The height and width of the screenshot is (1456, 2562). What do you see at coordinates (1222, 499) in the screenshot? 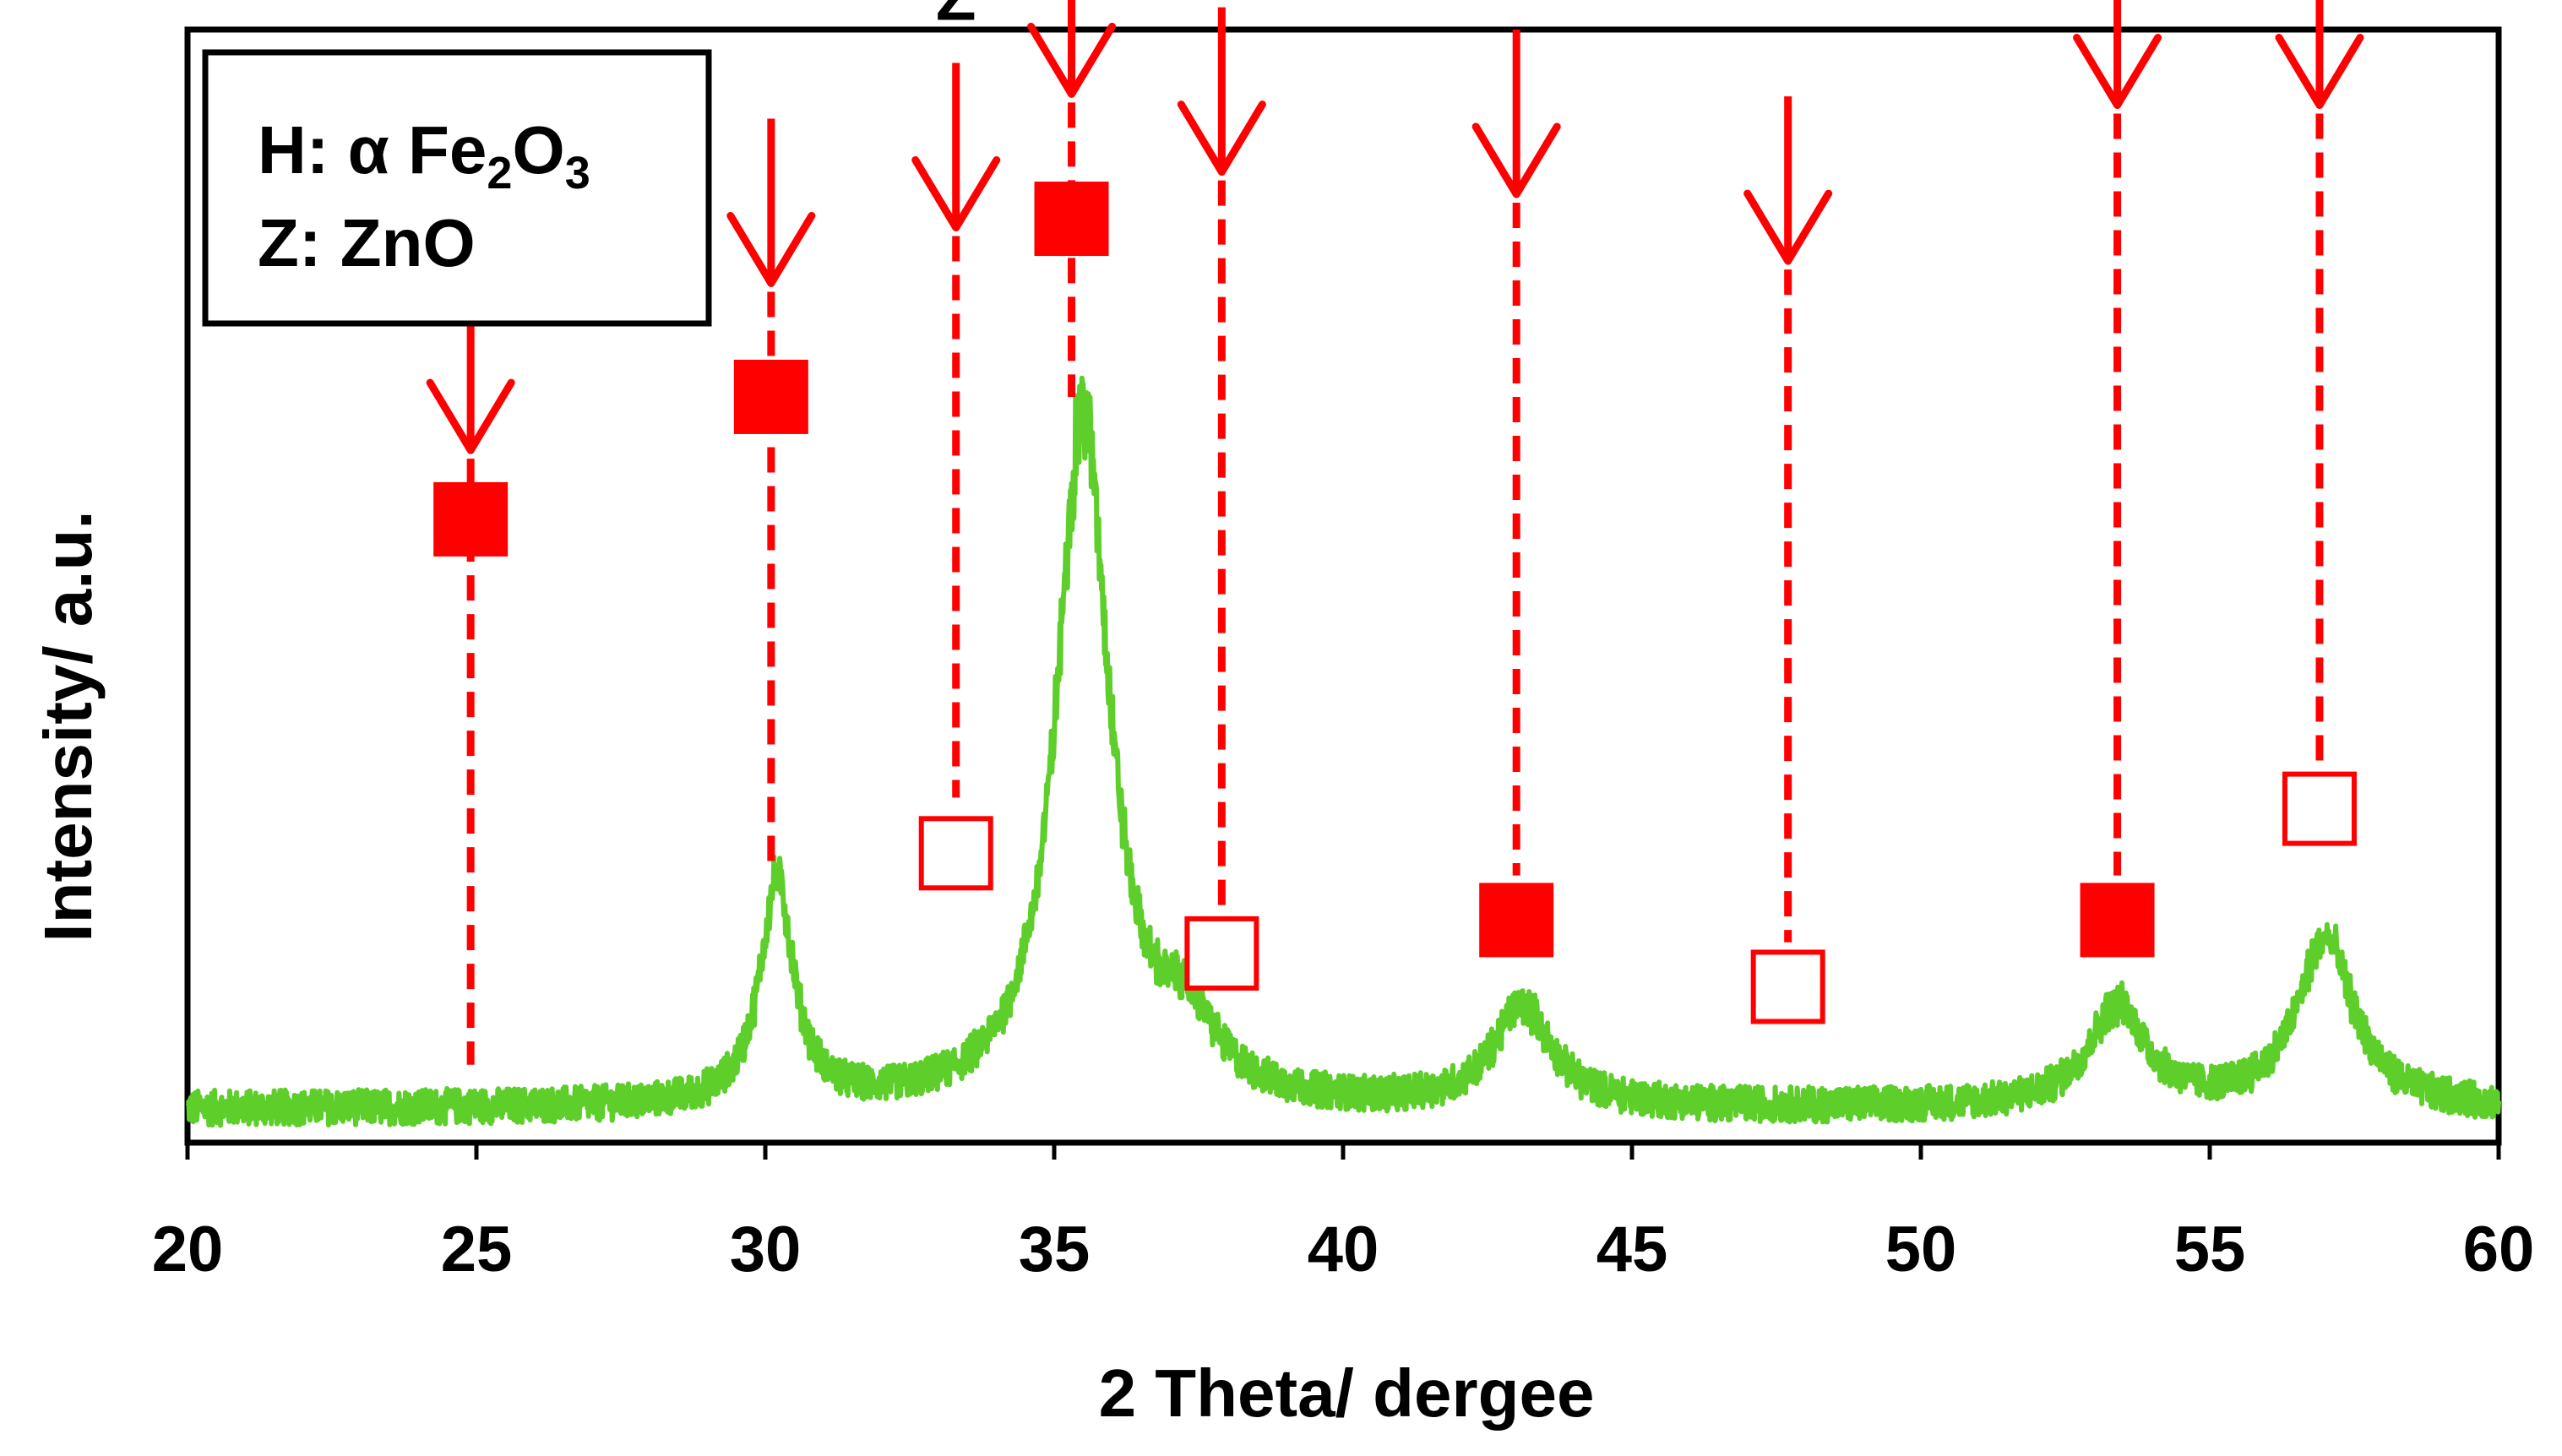
I see `phase-marker-5: Z` at bounding box center [1222, 499].